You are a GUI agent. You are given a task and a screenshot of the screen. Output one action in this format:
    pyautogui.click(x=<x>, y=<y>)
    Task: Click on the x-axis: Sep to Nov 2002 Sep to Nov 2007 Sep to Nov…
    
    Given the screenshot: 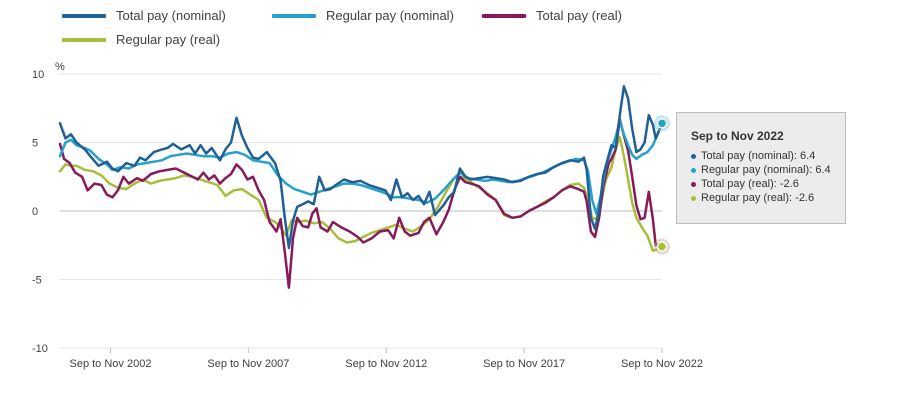 What is the action you would take?
    pyautogui.click(x=386, y=359)
    